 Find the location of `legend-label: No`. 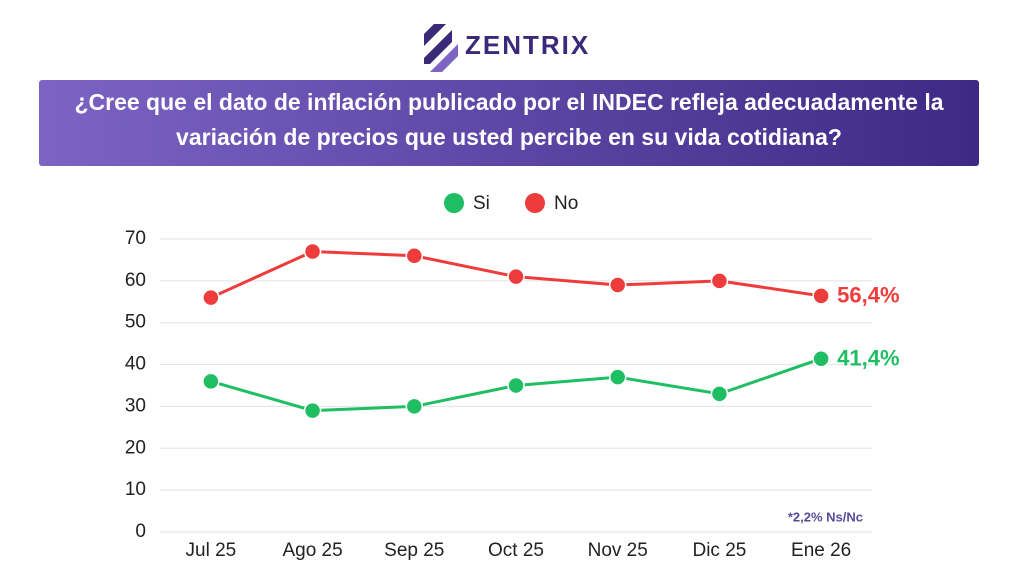

legend-label: No is located at coordinates (566, 203).